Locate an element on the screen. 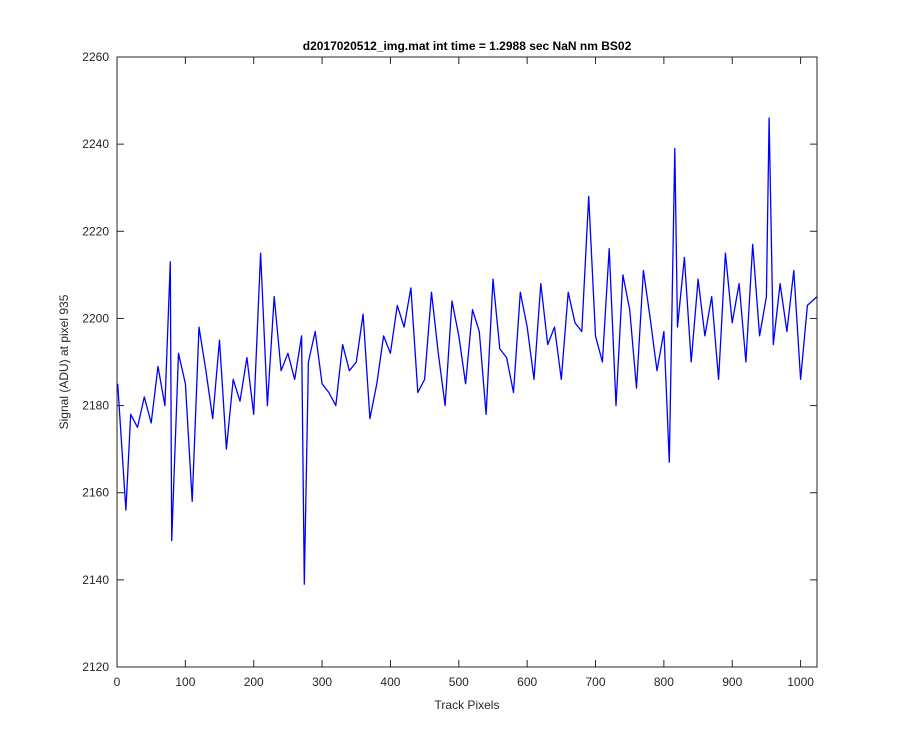  x-tick-label: 1000 is located at coordinates (800, 682).